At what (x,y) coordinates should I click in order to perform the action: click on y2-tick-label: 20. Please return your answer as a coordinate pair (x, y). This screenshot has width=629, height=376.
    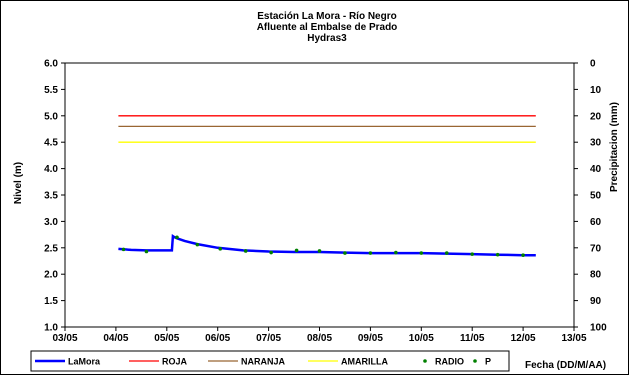
    Looking at the image, I should click on (596, 116).